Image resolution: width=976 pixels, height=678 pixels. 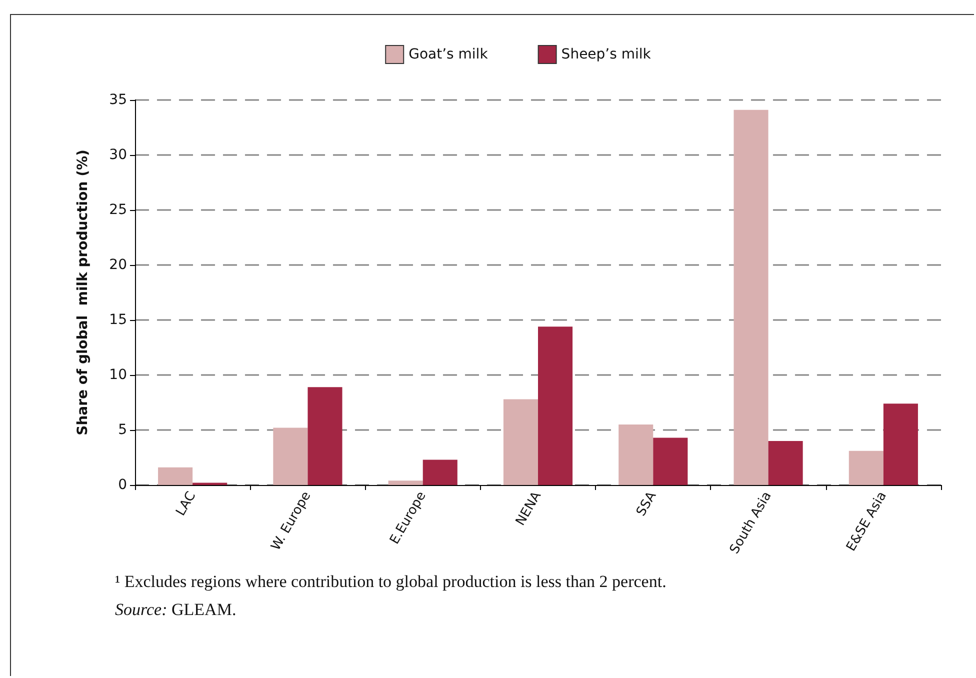 What do you see at coordinates (390, 582) in the screenshot?
I see `text: ¹ Excludes regions where contribution to global production is less than 2 percent.` at bounding box center [390, 582].